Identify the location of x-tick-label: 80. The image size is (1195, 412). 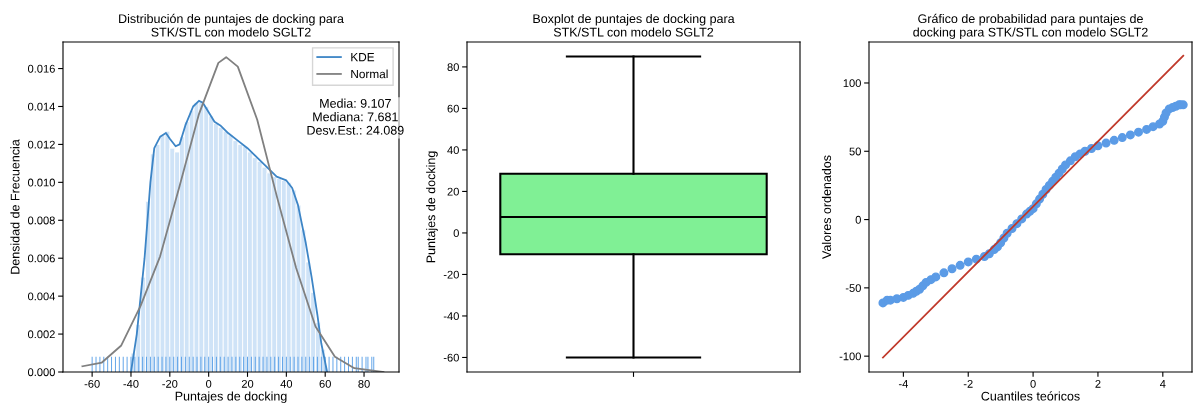
(364, 383).